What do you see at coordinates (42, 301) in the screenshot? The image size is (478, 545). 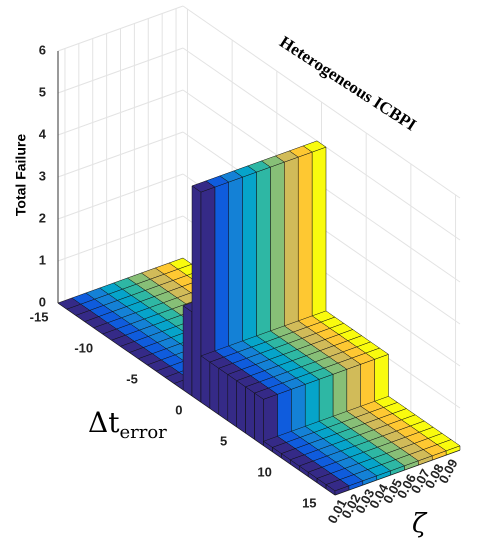 I see `z-tick-label: 0` at bounding box center [42, 301].